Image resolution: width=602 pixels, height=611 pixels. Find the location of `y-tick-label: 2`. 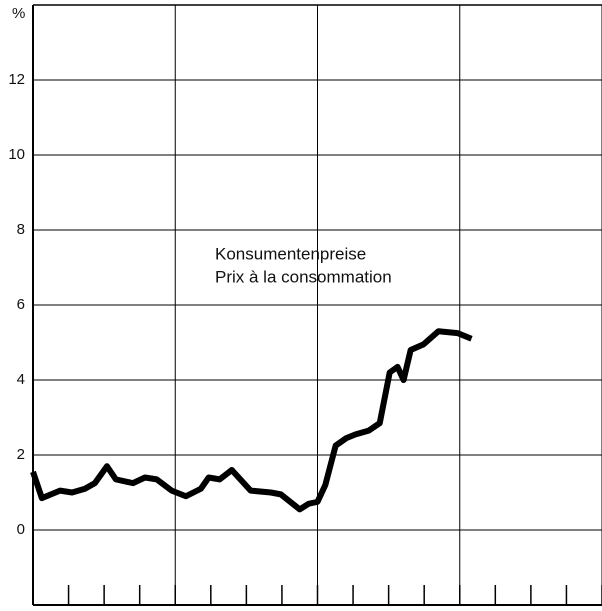

y-tick-label: 2 is located at coordinates (21, 454).